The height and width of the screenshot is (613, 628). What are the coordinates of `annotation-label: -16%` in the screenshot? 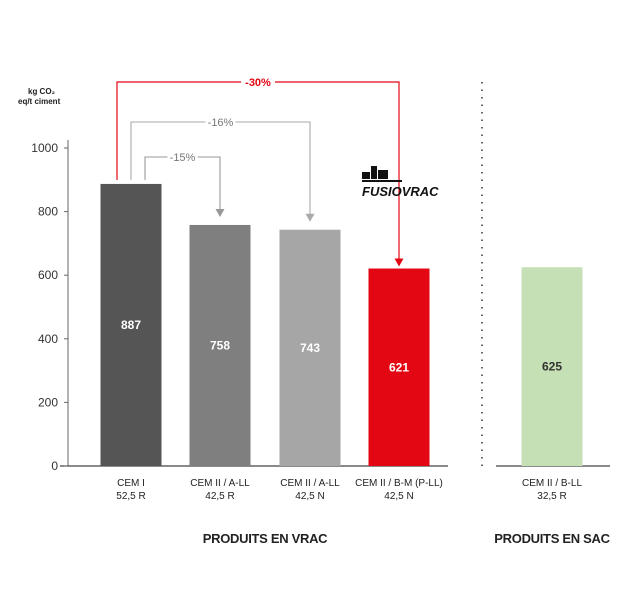 It's located at (221, 123).